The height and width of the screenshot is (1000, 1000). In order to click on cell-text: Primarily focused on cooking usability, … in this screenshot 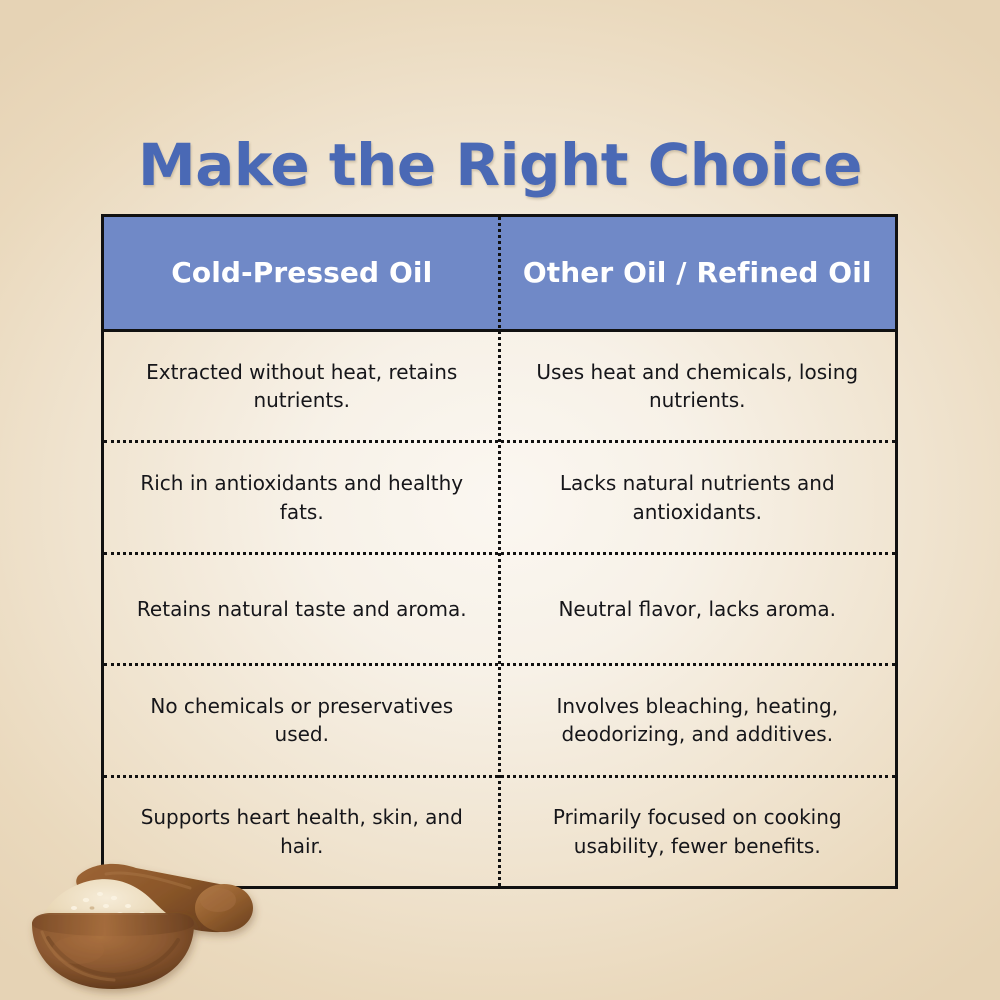, I will do `click(697, 831)`.